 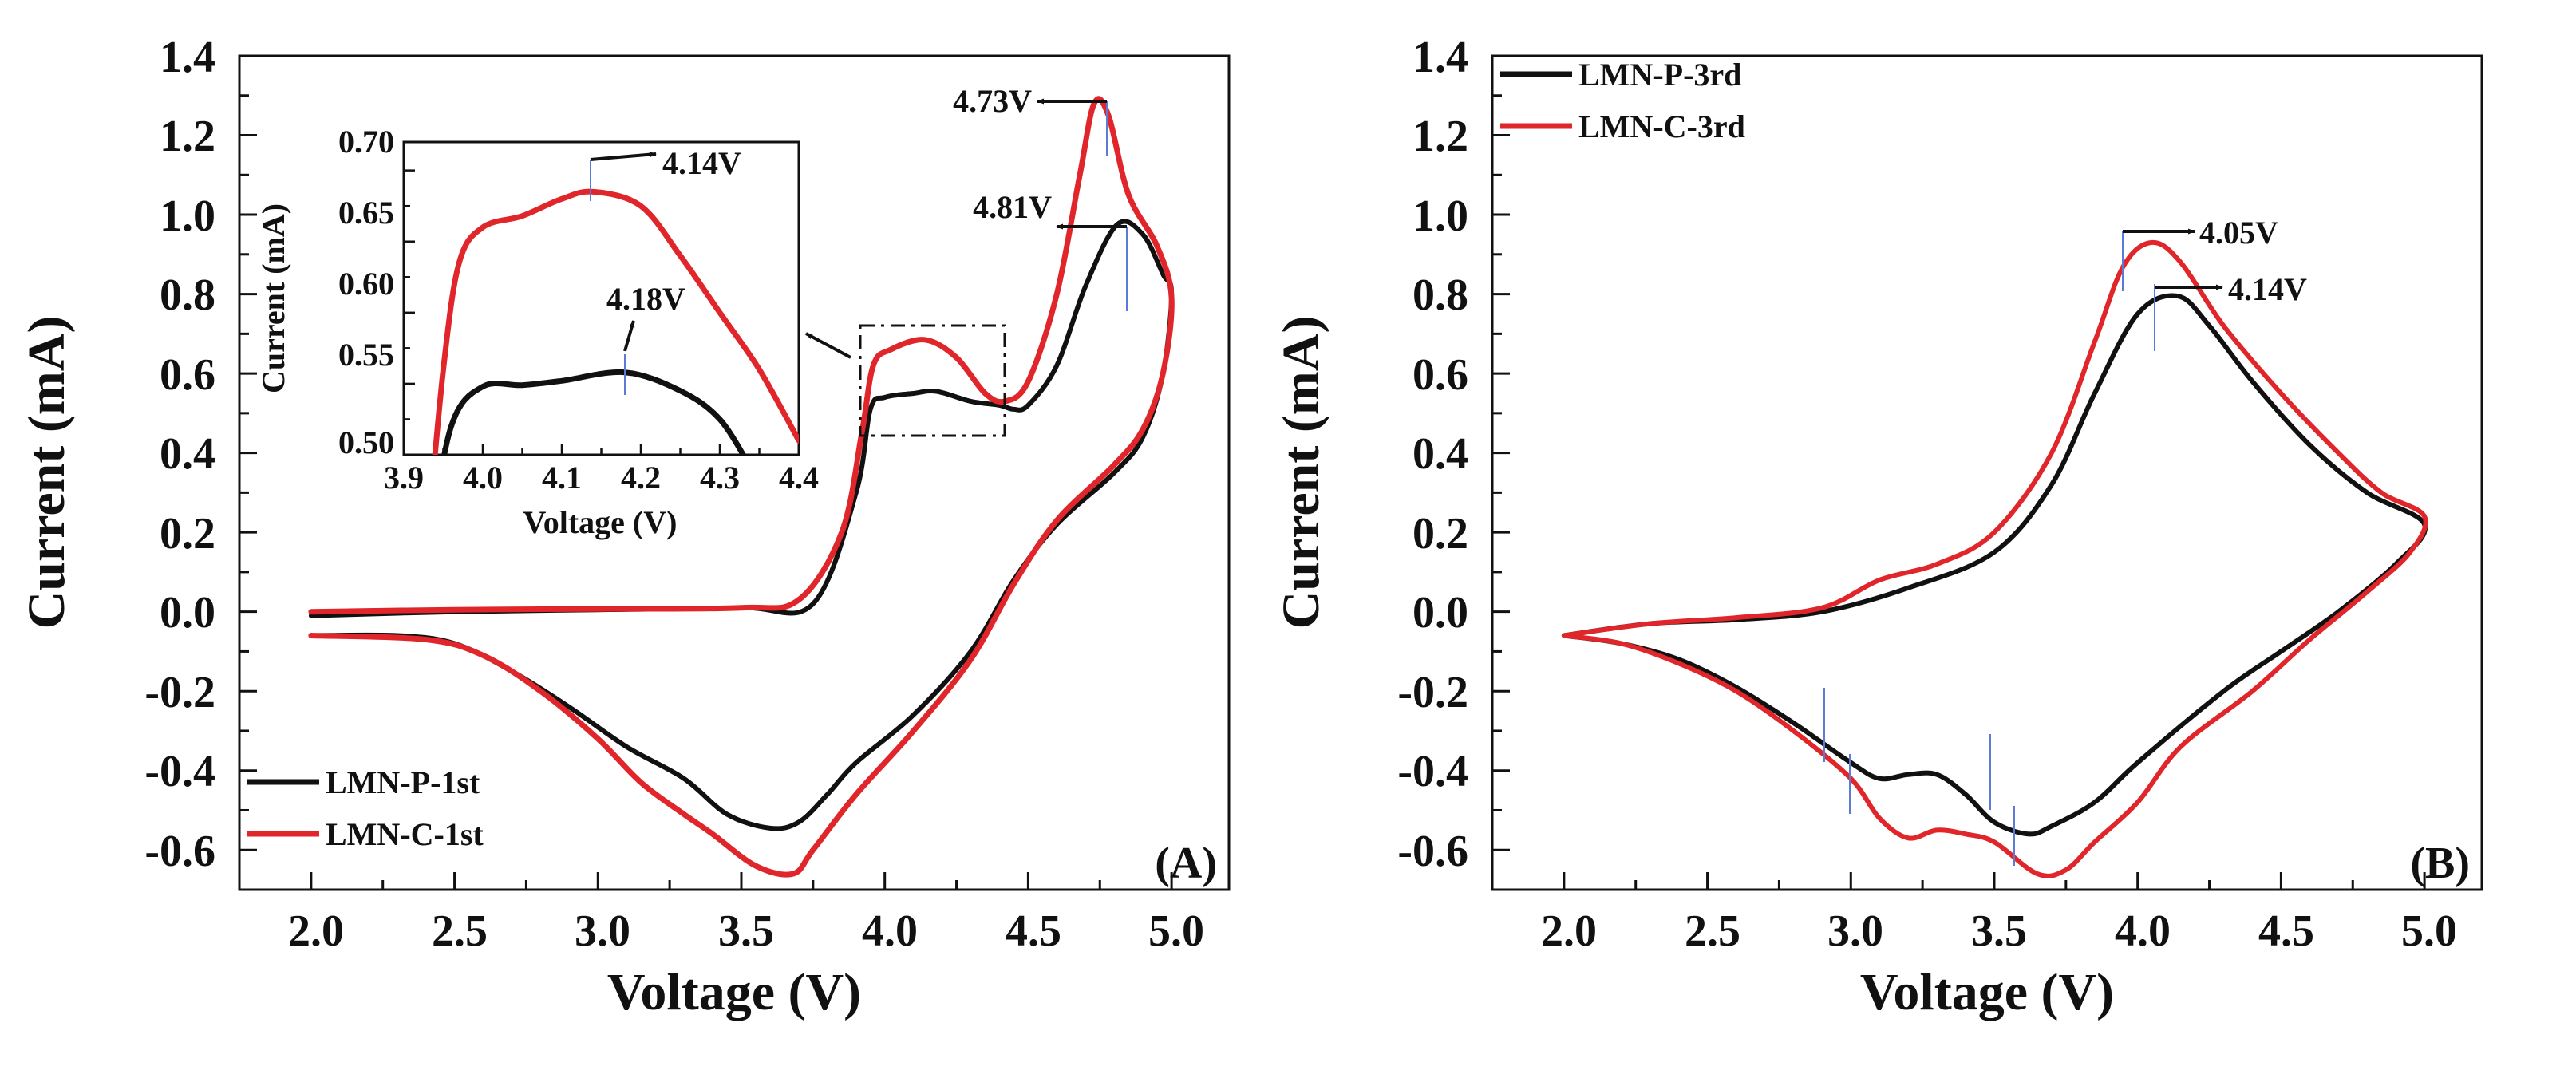 What do you see at coordinates (1432, 692) in the screenshot?
I see `b-ytick-label: -0.2` at bounding box center [1432, 692].